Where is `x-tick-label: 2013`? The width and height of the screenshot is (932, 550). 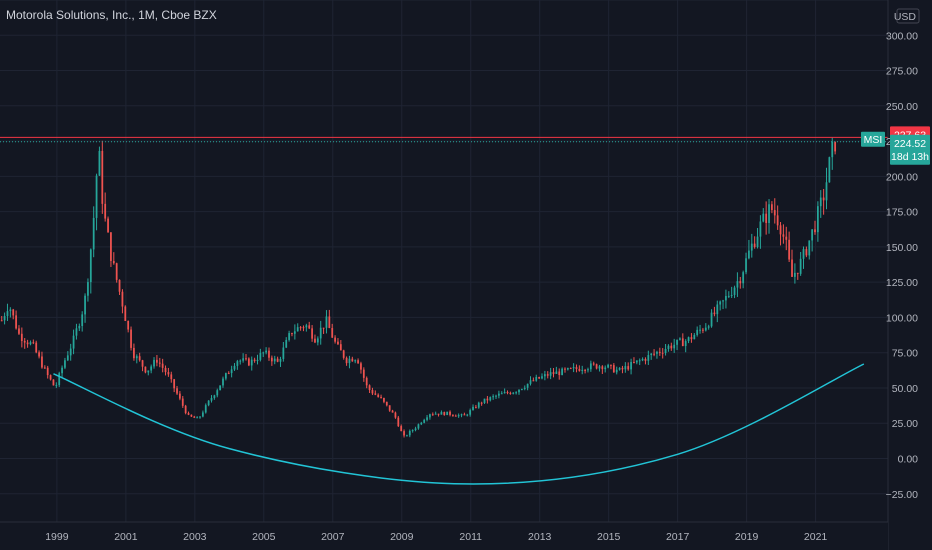
x-tick-label: 2013 is located at coordinates (540, 537).